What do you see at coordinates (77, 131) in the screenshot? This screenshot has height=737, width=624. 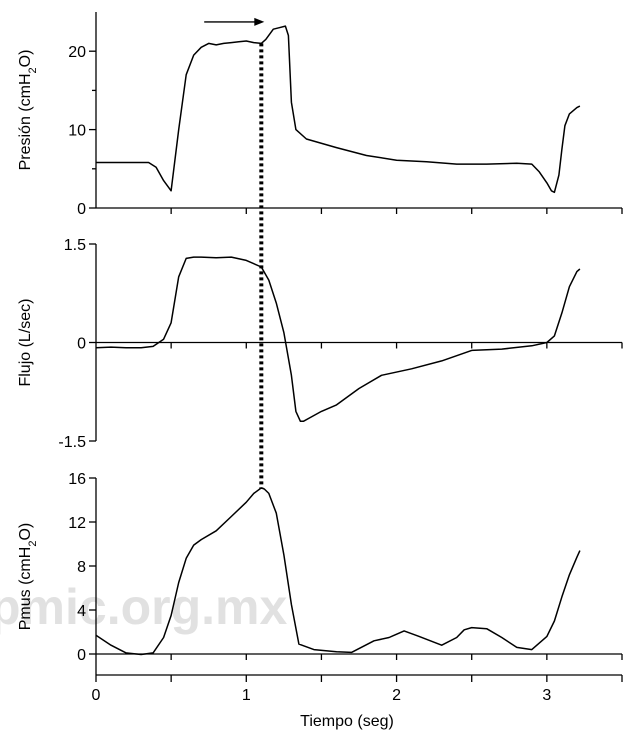 I see `y-tick-label-presion: 10` at bounding box center [77, 131].